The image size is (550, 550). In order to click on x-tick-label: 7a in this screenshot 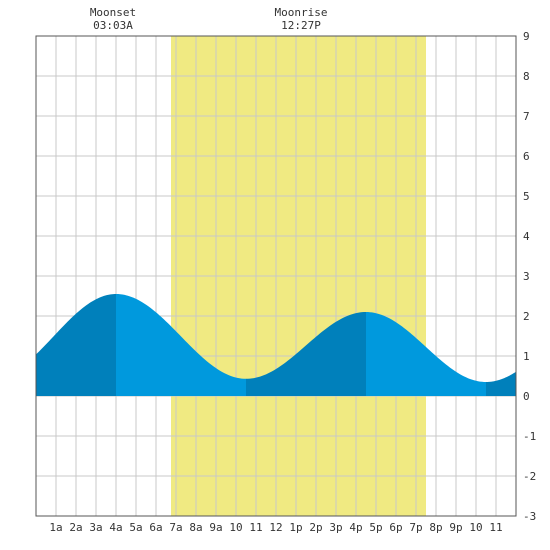, I will do `click(175, 527)`.